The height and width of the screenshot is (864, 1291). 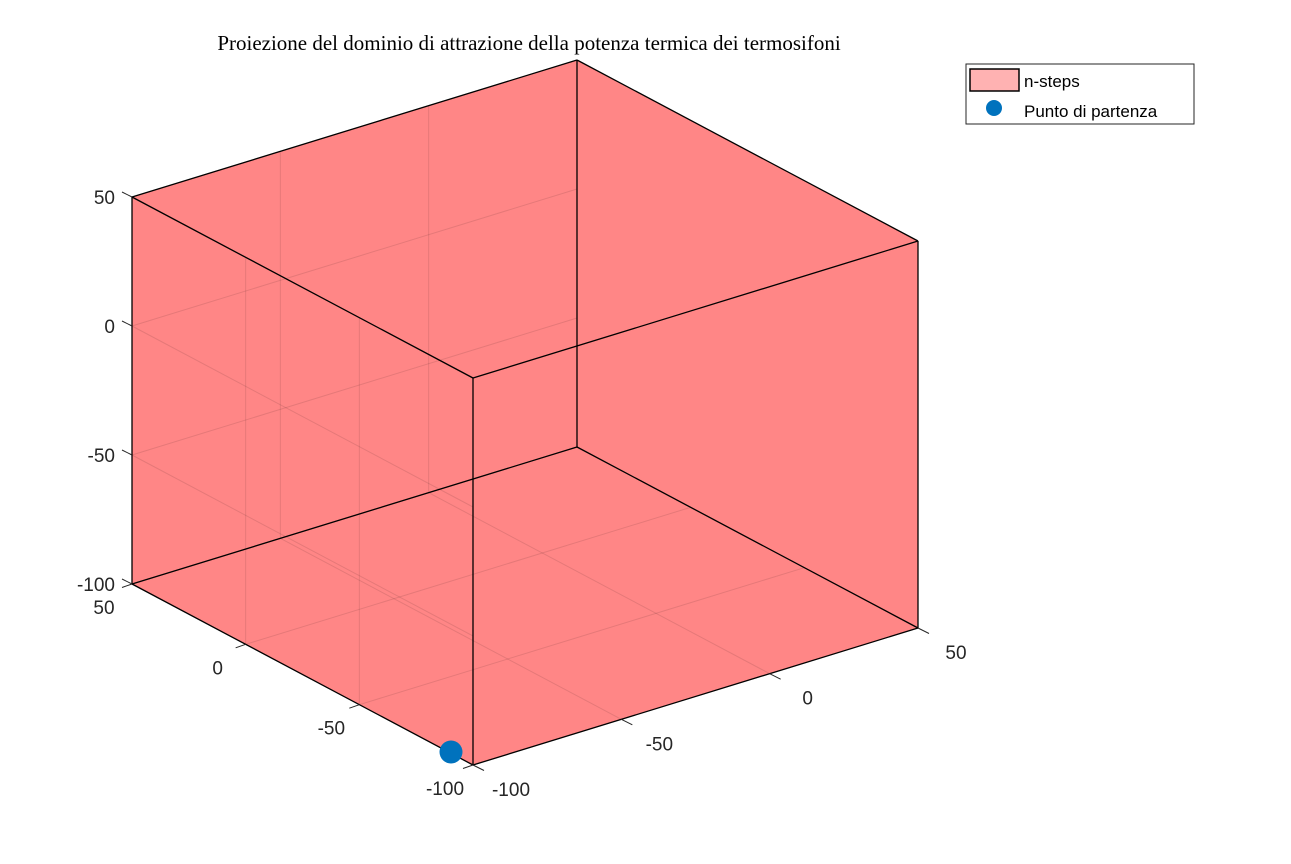 I want to click on legend: n-steps Punto di partenza, so click(x=1080, y=94).